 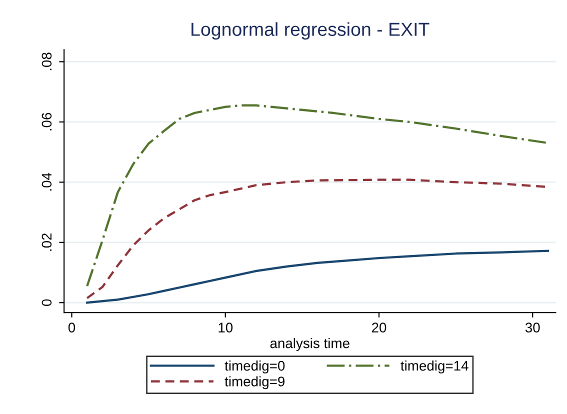 I want to click on y-tick-label: .06, so click(x=47, y=121).